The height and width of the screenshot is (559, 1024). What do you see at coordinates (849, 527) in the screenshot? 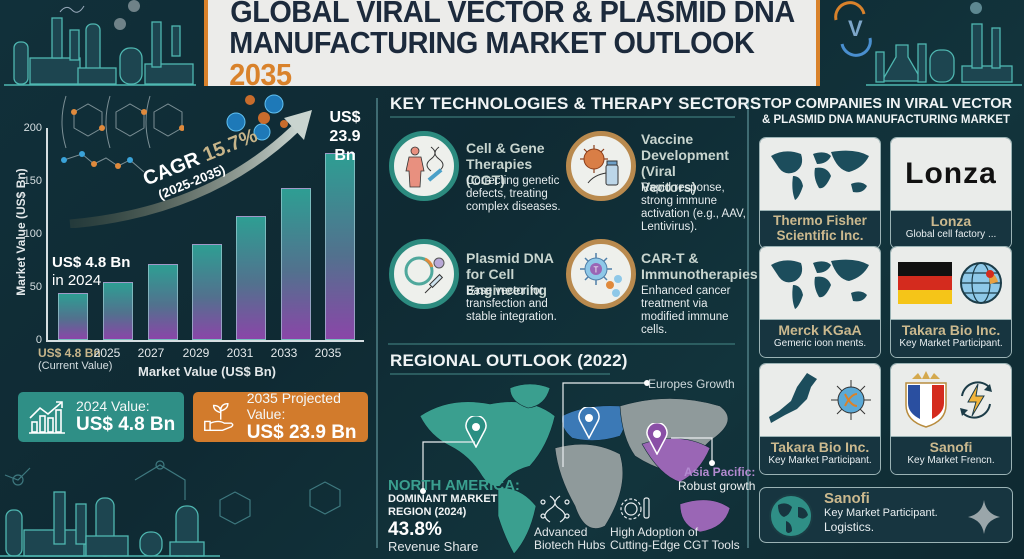
I see `company-desc-2: Logistics.` at bounding box center [849, 527].